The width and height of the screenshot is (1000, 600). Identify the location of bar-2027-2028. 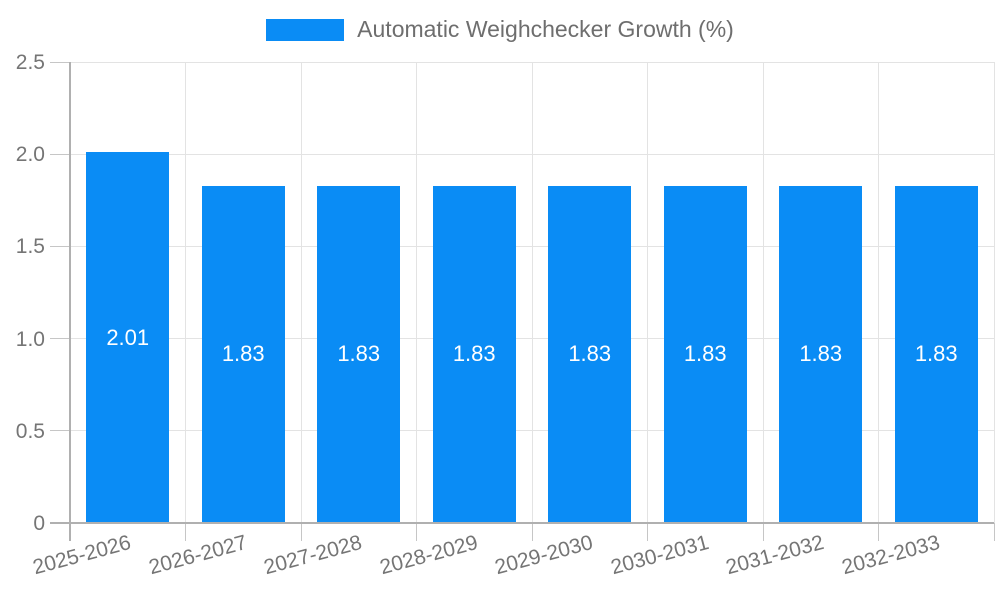
(359, 354).